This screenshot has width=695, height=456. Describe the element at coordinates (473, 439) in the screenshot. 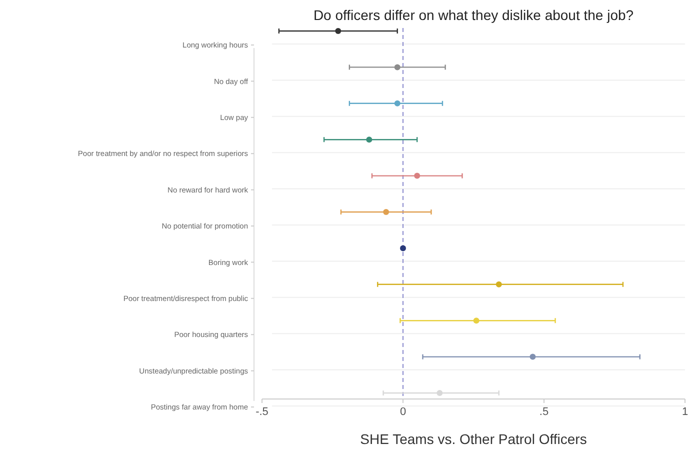

I see `x-axis-title: SHE Teams vs. Other Patrol Officers` at that location.